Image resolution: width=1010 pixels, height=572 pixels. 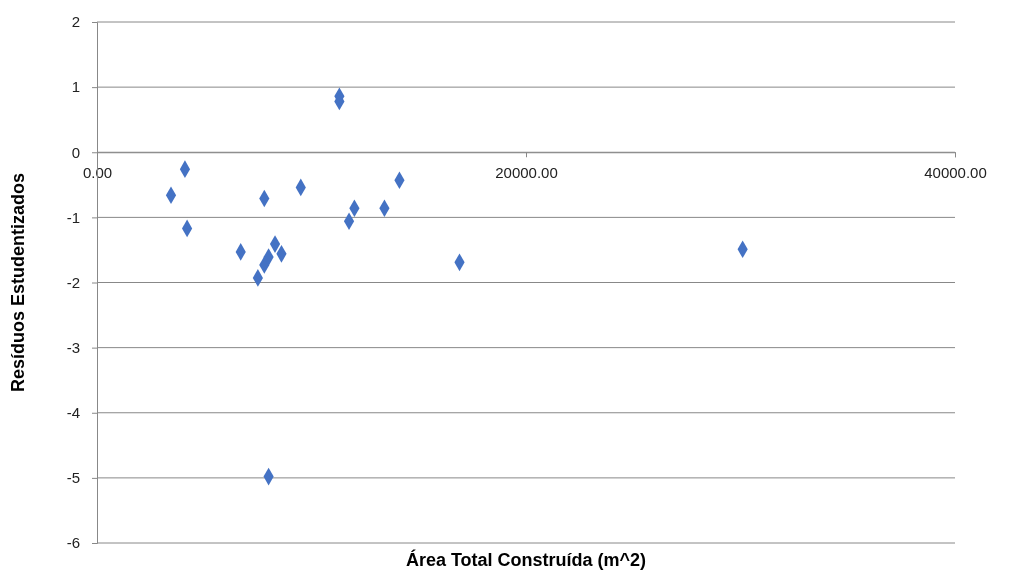 What do you see at coordinates (73, 217) in the screenshot?
I see `y-tick-label: -1` at bounding box center [73, 217].